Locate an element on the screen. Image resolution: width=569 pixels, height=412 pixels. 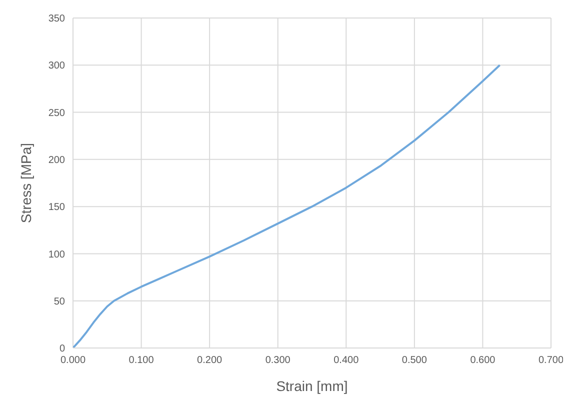
y-tick-label: 50 is located at coordinates (60, 302).